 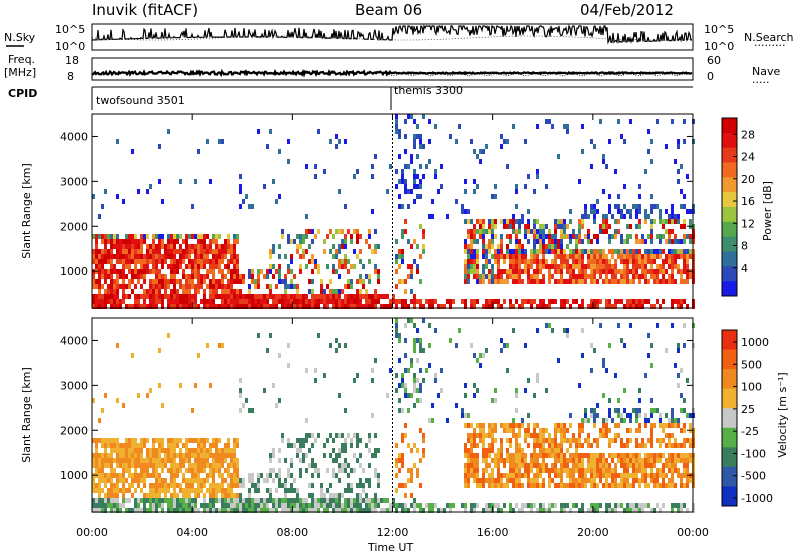 What do you see at coordinates (748, 134) in the screenshot?
I see `power-colorbar-label-6: 28` at bounding box center [748, 134].